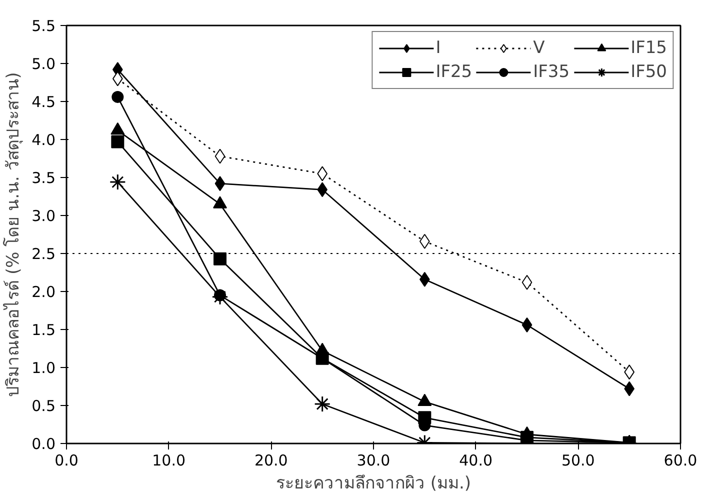  Describe the element at coordinates (648, 48) in the screenshot. I see `legend-label: IF15` at that location.